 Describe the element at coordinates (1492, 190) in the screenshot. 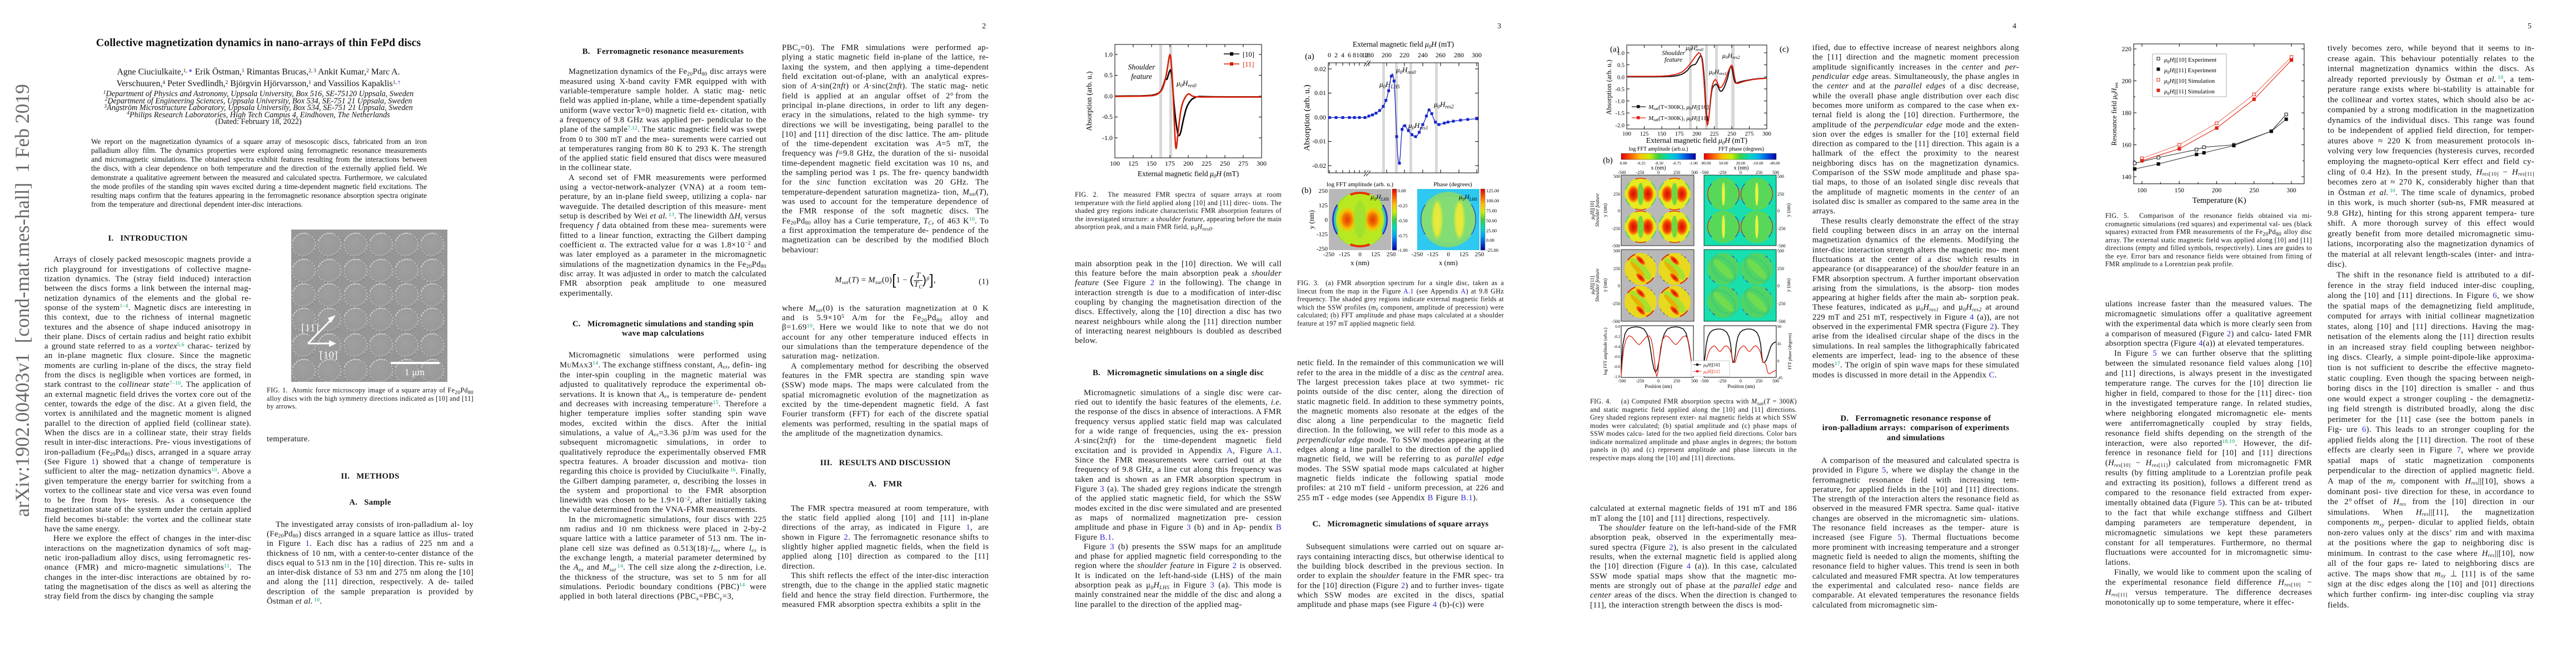

I see `svg-text: 125.00` at that location.